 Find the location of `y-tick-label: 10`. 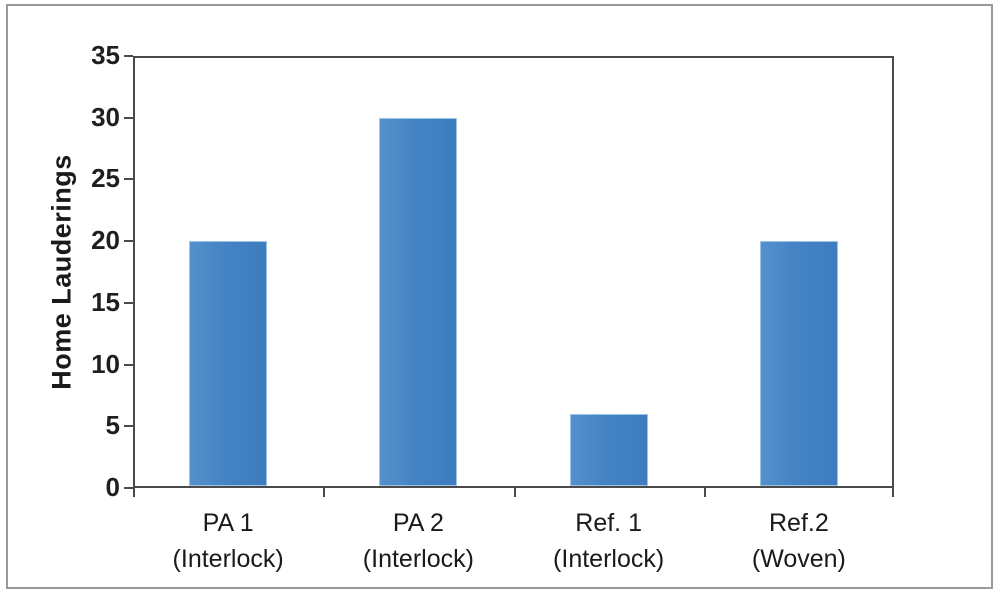

y-tick-label: 10 is located at coordinates (105, 363).